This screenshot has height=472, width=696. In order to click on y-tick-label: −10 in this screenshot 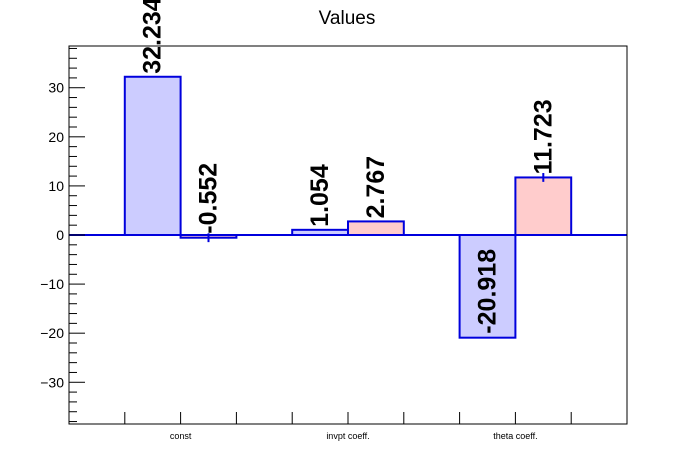, I will do `click(52, 284)`.